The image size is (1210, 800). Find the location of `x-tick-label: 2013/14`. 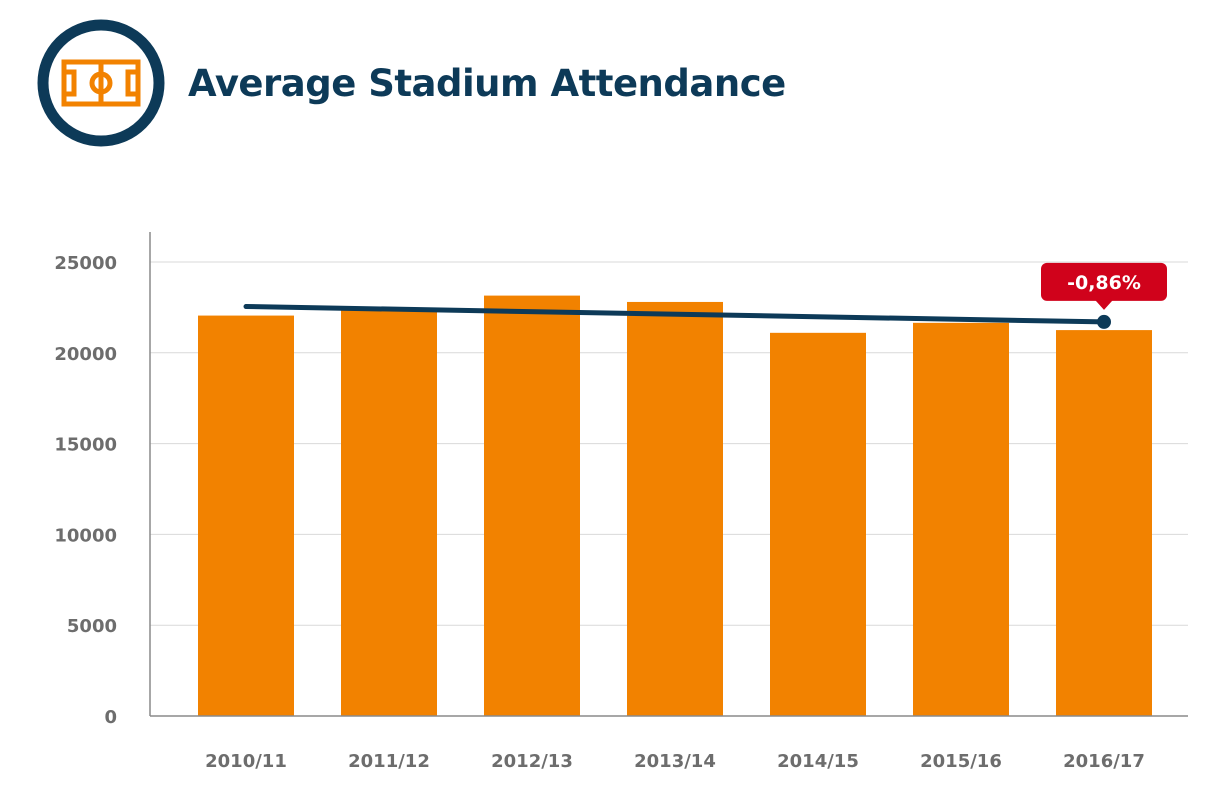

x-tick-label: 2013/14 is located at coordinates (675, 761).